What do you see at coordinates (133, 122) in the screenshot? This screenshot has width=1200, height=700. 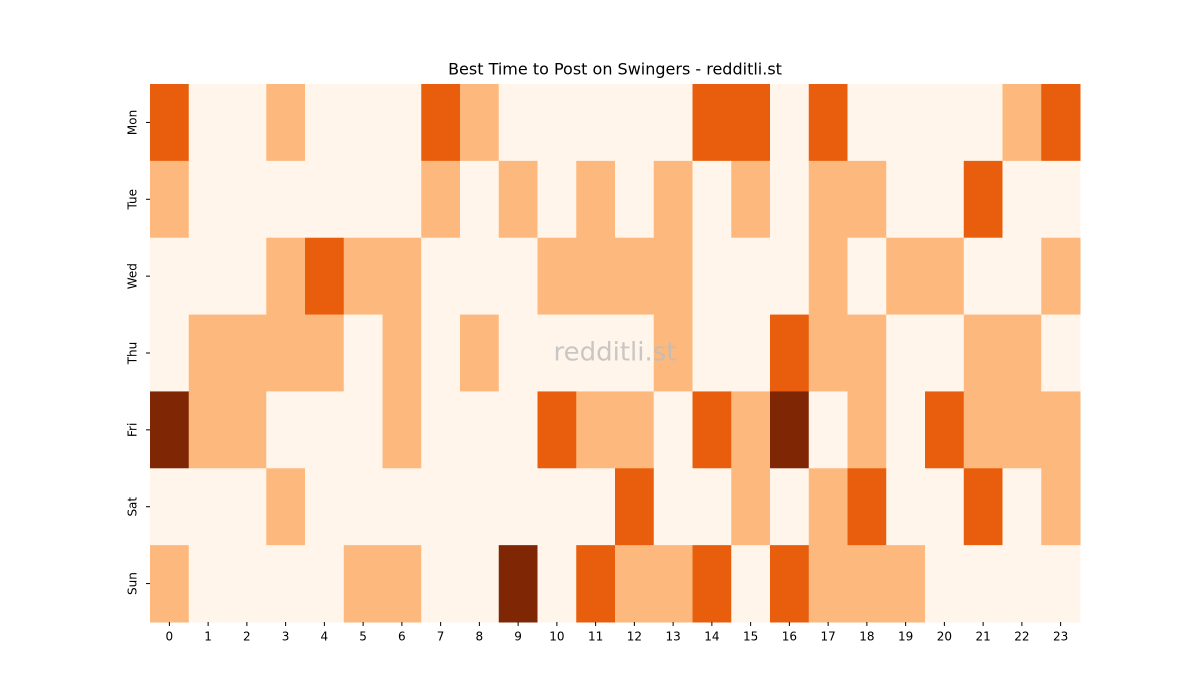 I see `y-tick-label: Mon` at bounding box center [133, 122].